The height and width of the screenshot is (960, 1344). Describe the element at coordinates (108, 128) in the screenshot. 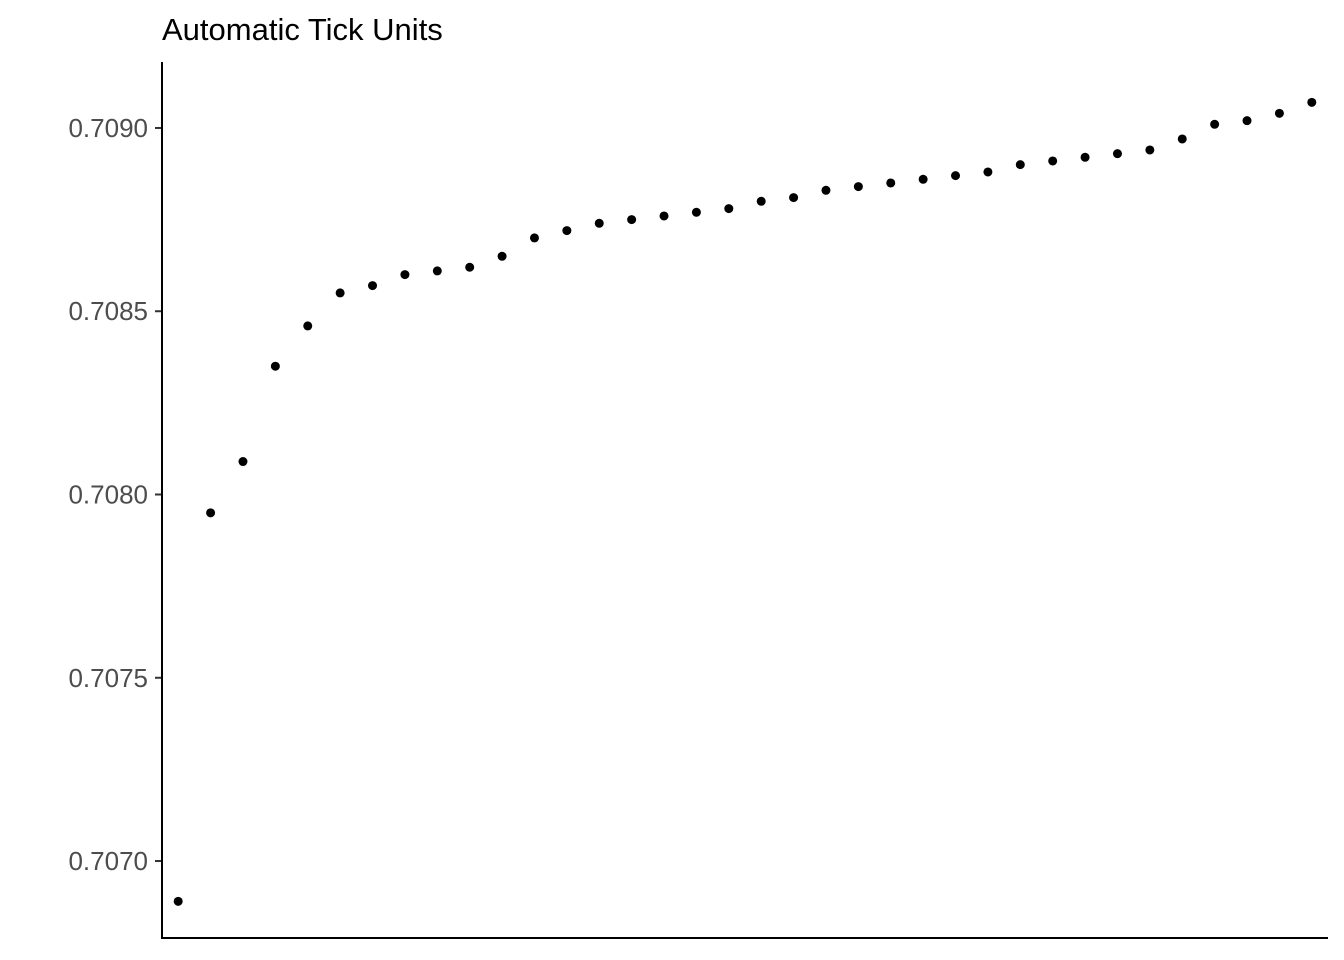

I see `y-tick-label: 0.7090` at that location.